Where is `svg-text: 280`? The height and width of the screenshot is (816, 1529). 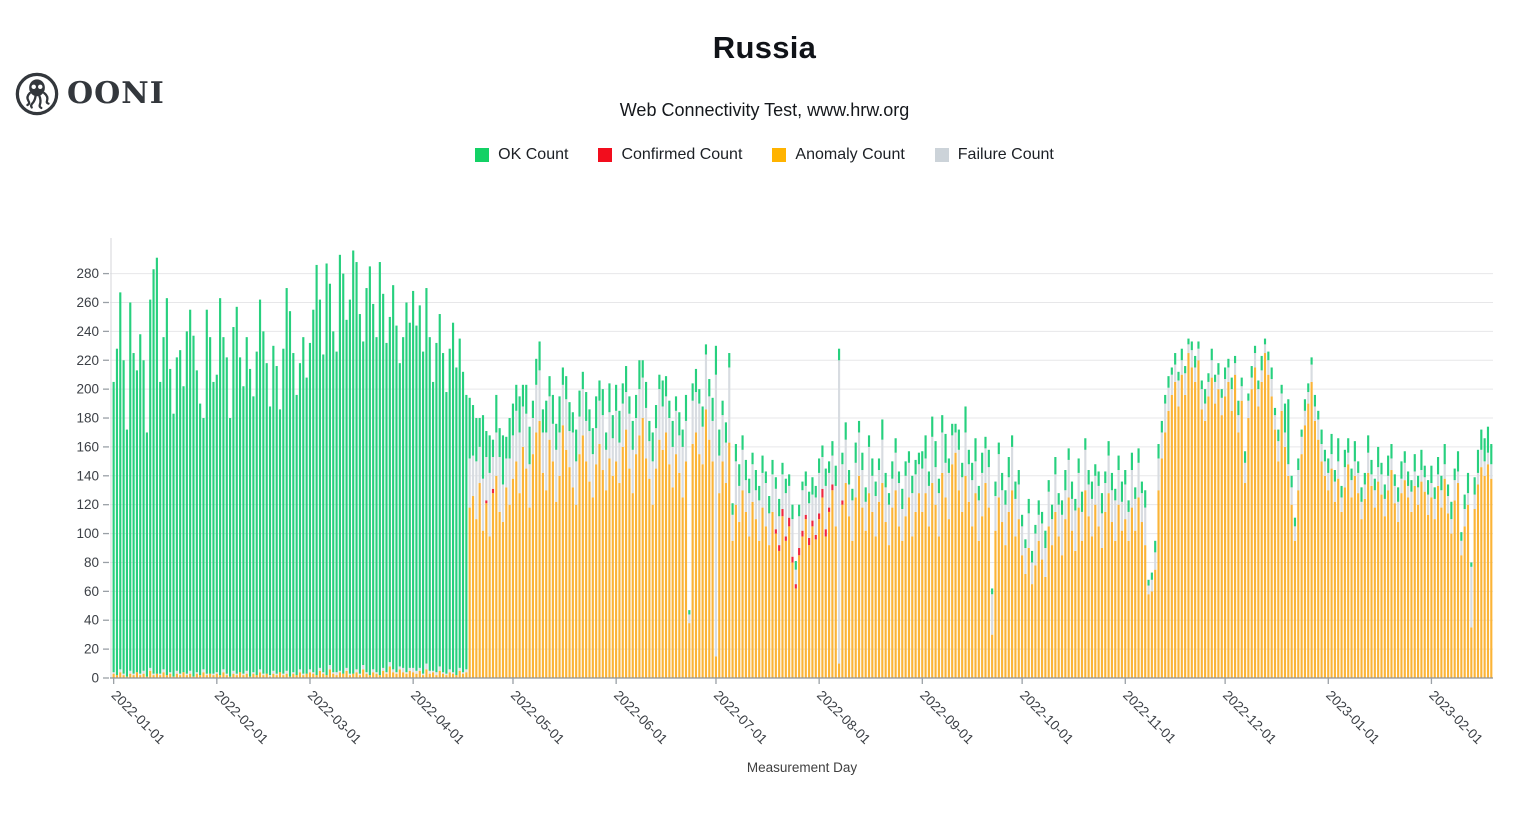
svg-text: 280 is located at coordinates (87, 273).